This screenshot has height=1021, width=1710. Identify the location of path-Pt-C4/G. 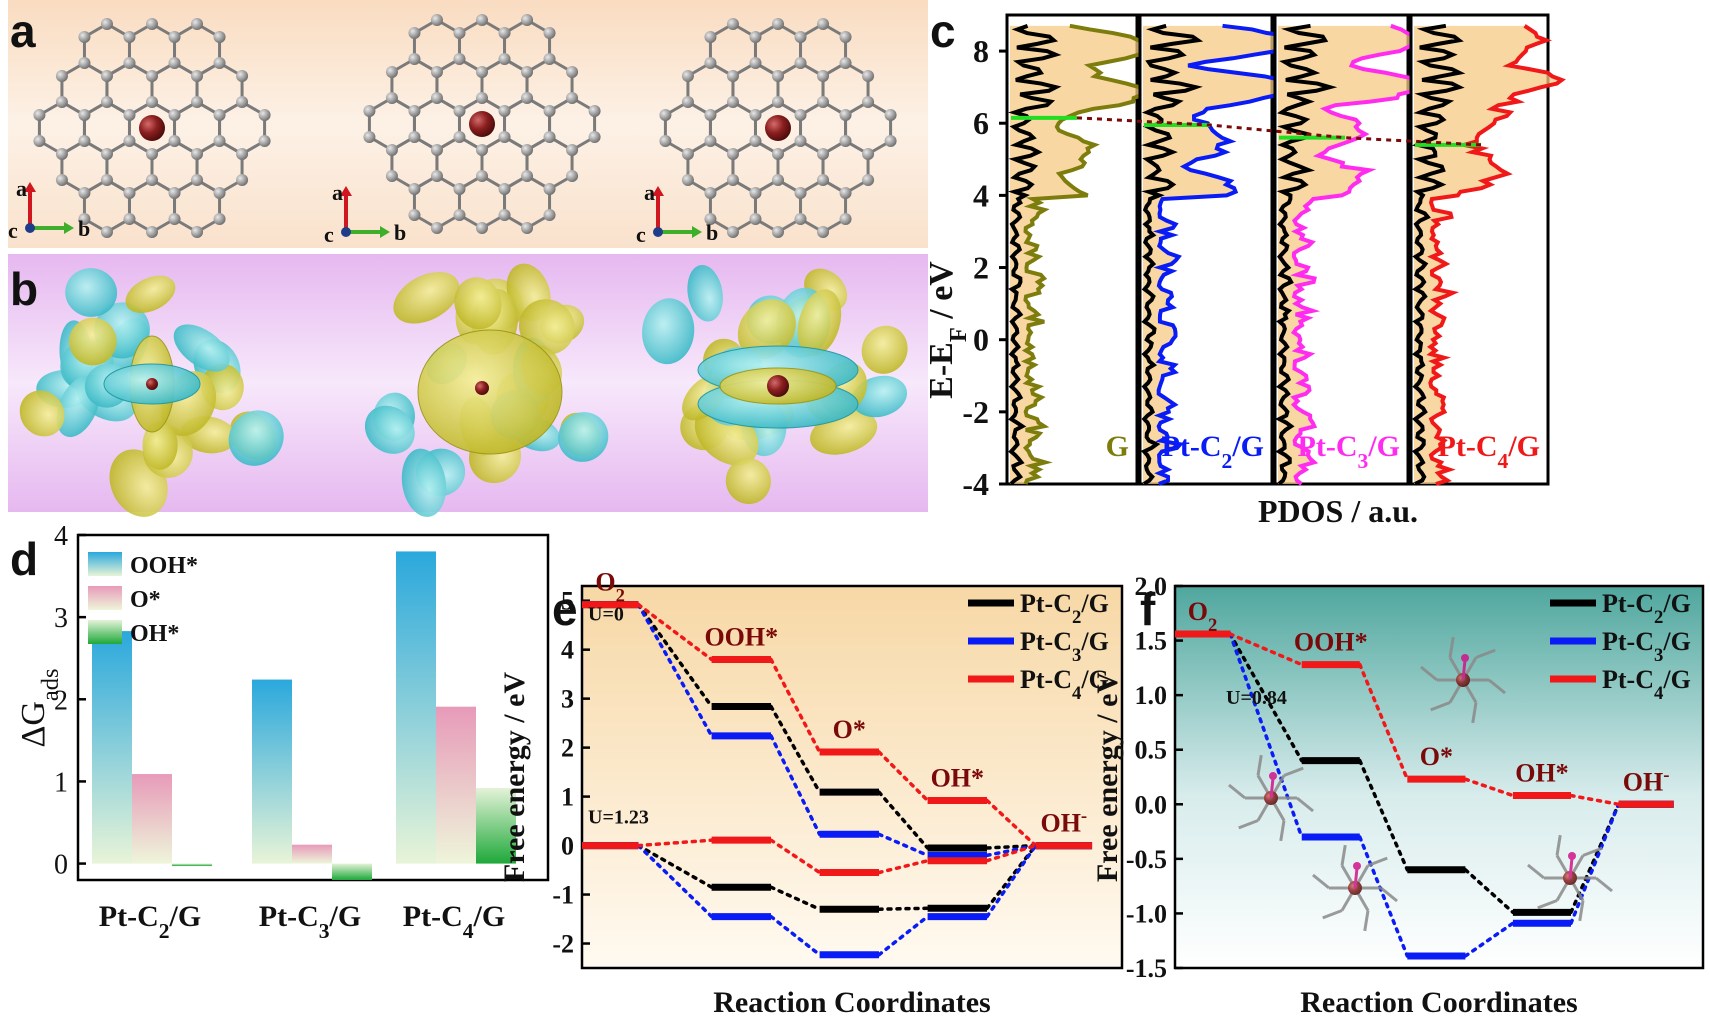
(1424, 719).